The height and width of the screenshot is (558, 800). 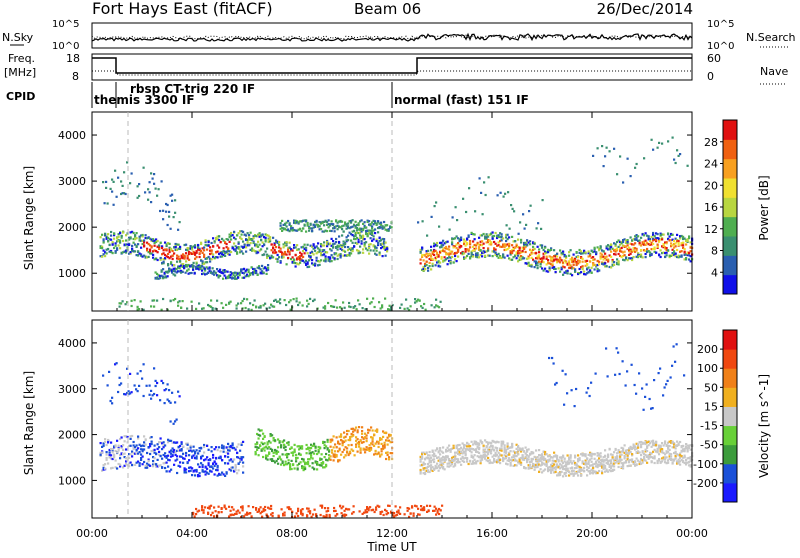 What do you see at coordinates (645, 9) in the screenshot?
I see `date-label: 26/Dec/2014` at bounding box center [645, 9].